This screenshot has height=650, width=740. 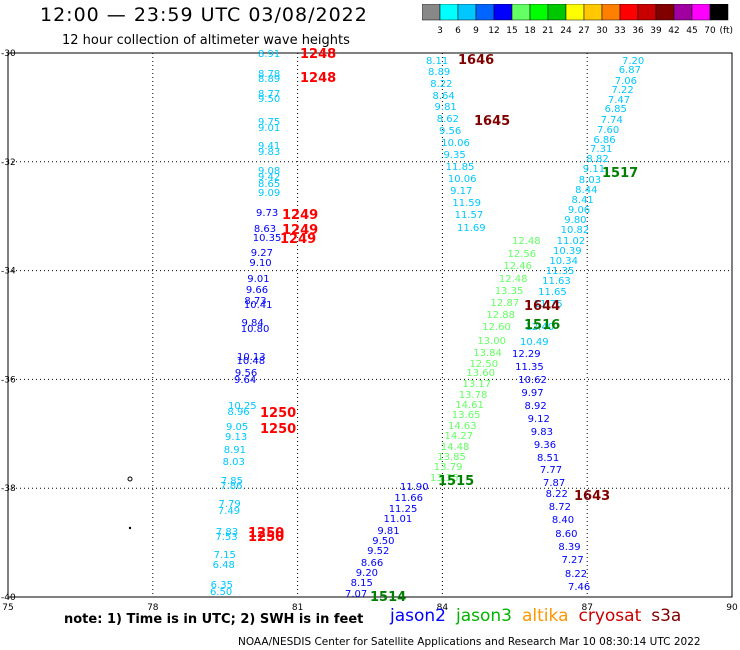 I want to click on wave-height-value: 9.56, so click(x=450, y=131).